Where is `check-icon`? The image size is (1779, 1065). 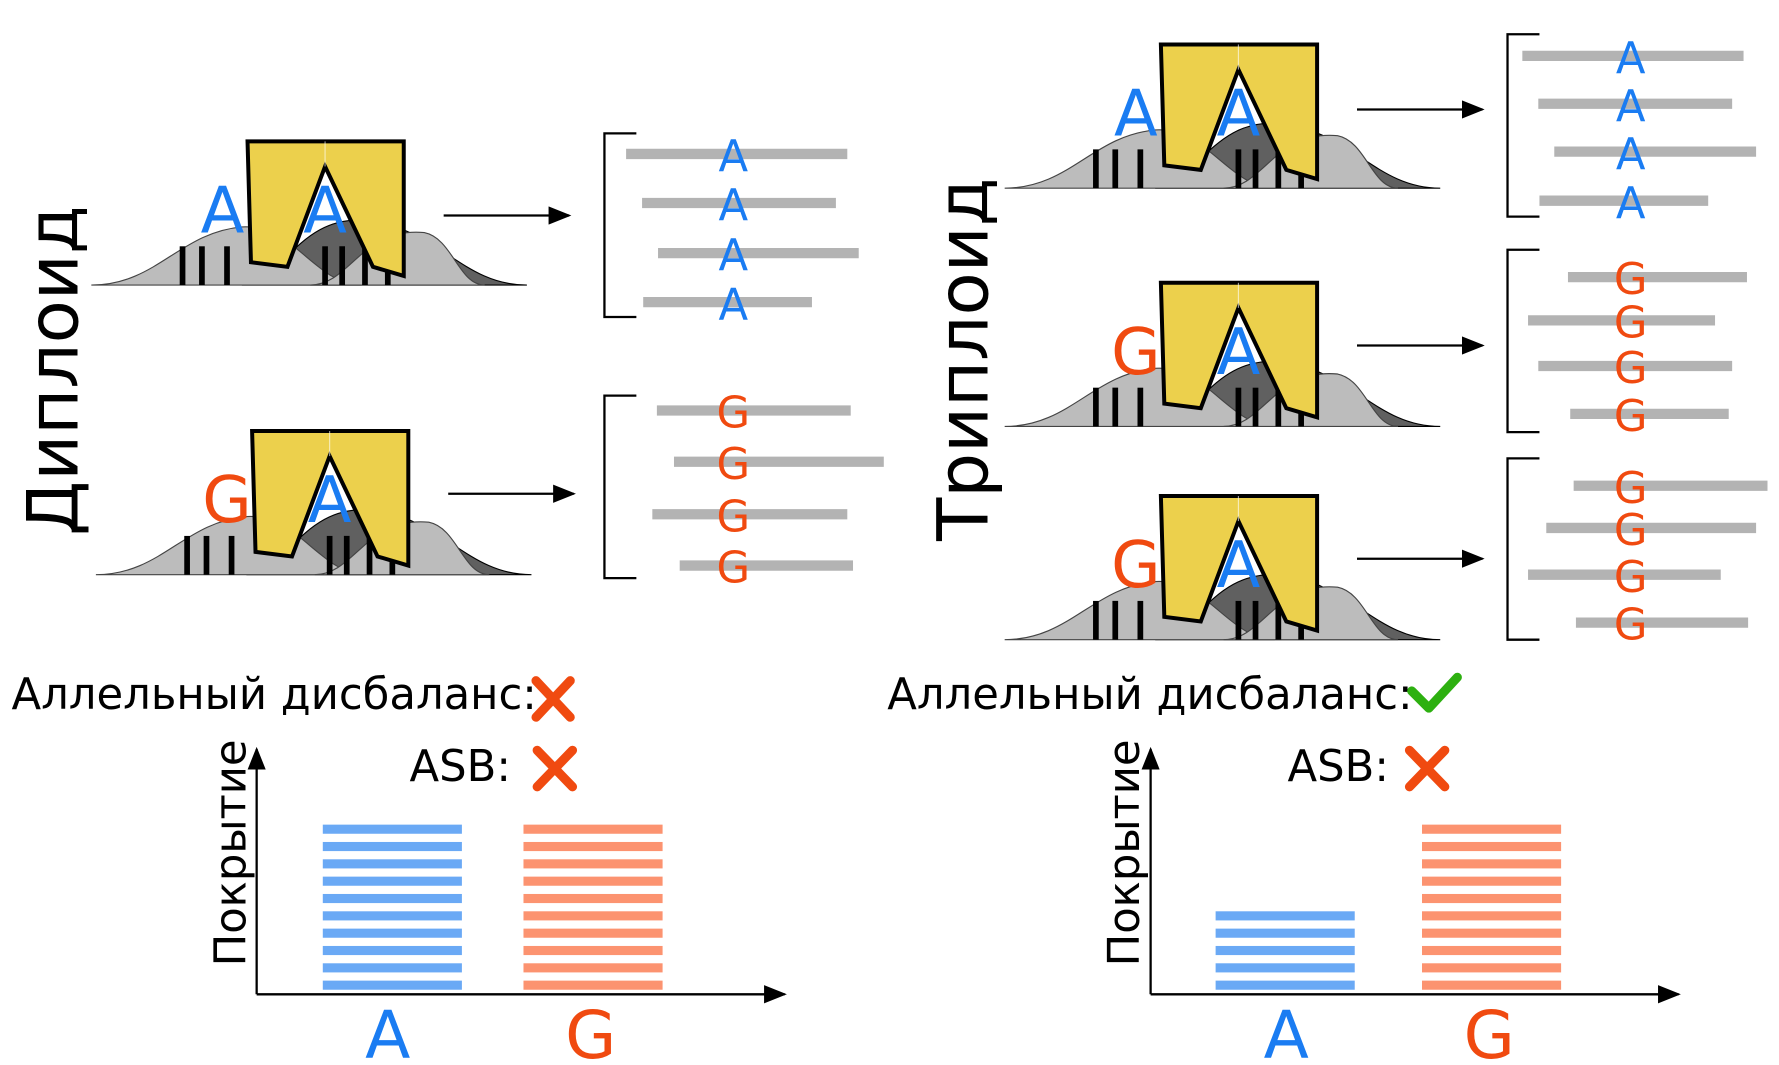
check-icon is located at coordinates (1434, 692).